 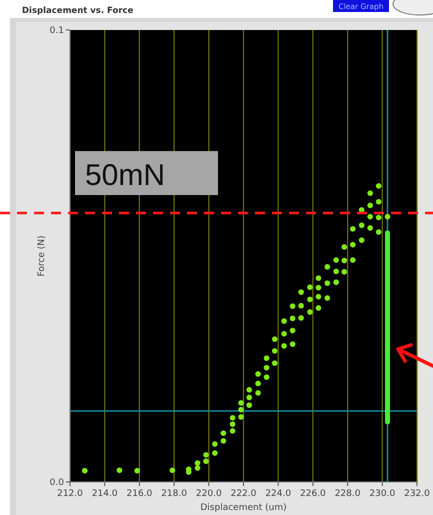 What do you see at coordinates (42, 256) in the screenshot?
I see `y-axis-title: Force (N)` at bounding box center [42, 256].